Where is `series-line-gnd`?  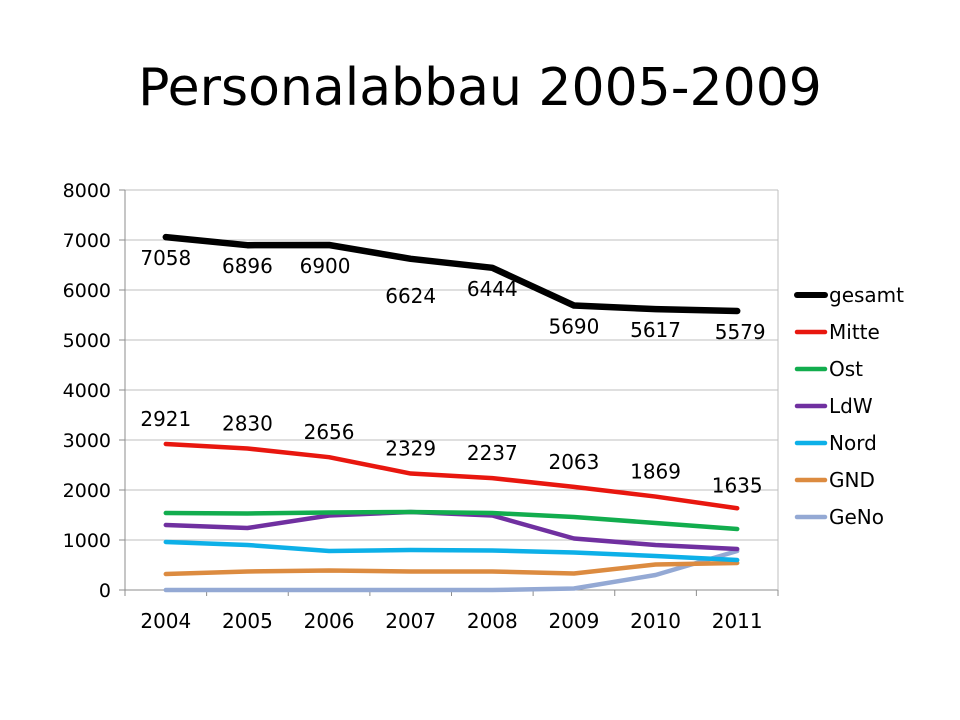 series-line-gnd is located at coordinates (451, 568).